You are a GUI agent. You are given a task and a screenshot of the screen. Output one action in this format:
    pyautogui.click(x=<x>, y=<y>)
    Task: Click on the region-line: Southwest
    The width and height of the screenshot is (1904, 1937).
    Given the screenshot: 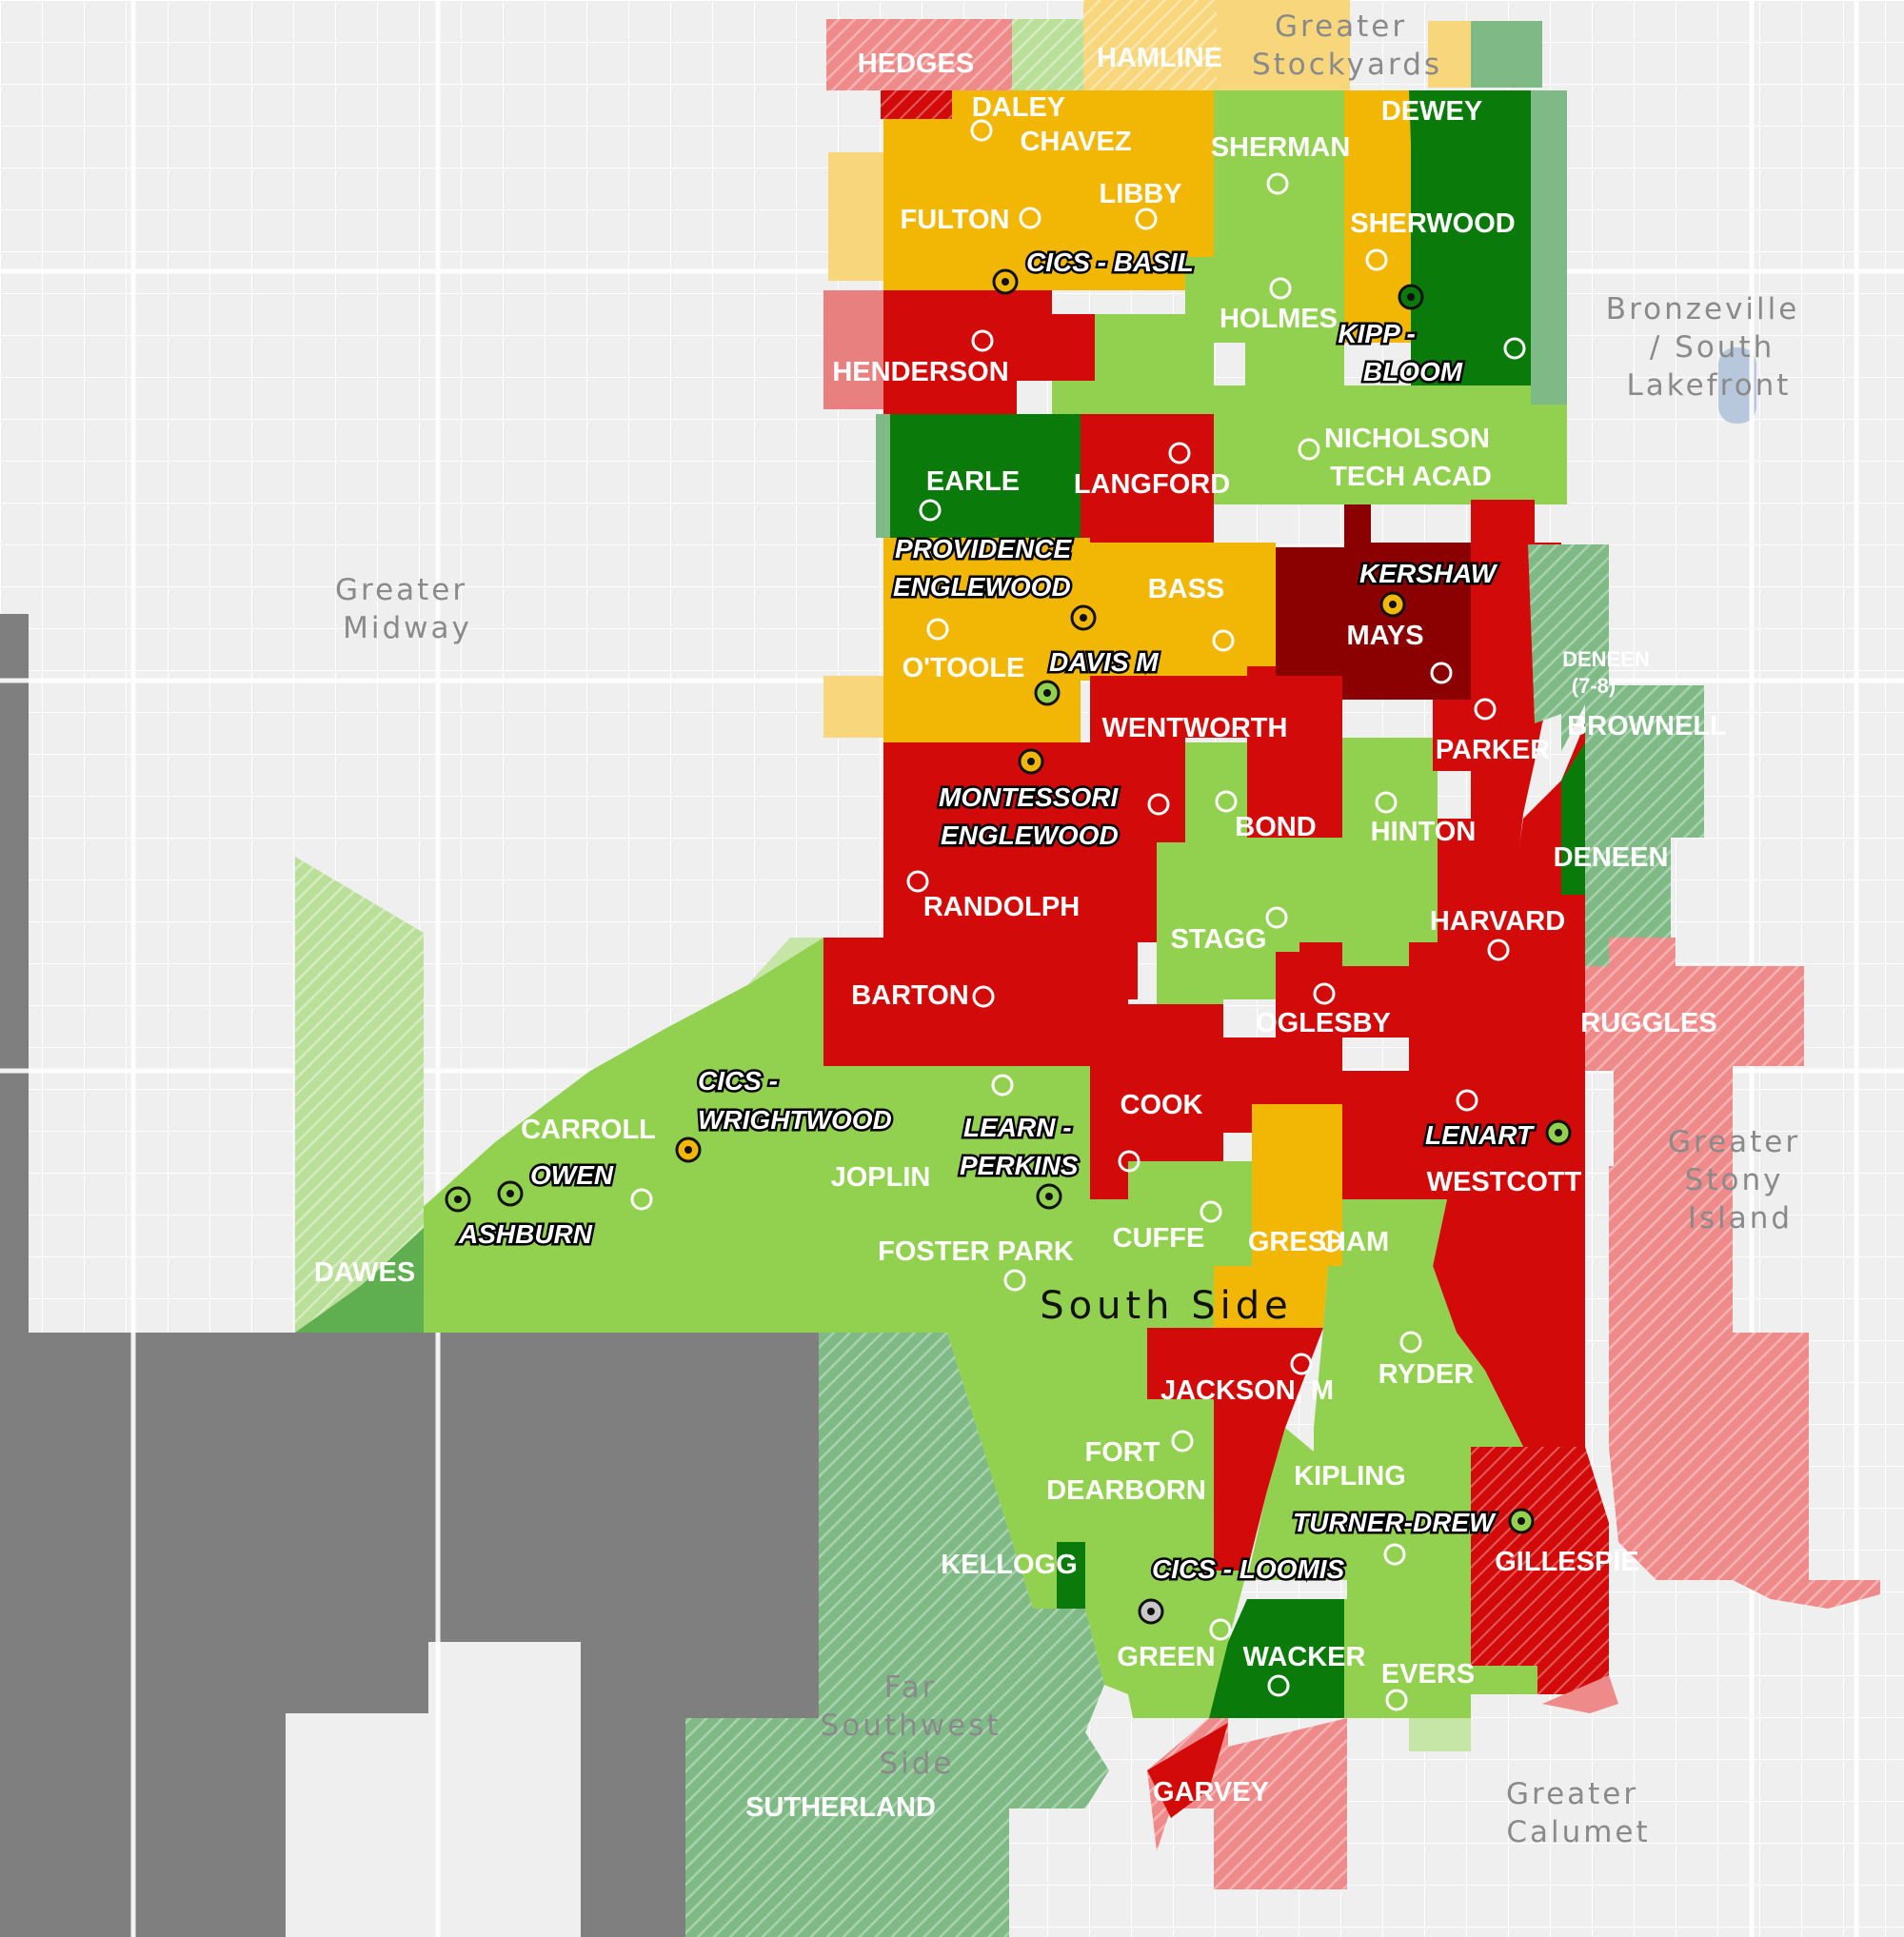 What is the action you would take?
    pyautogui.click(x=911, y=1726)
    